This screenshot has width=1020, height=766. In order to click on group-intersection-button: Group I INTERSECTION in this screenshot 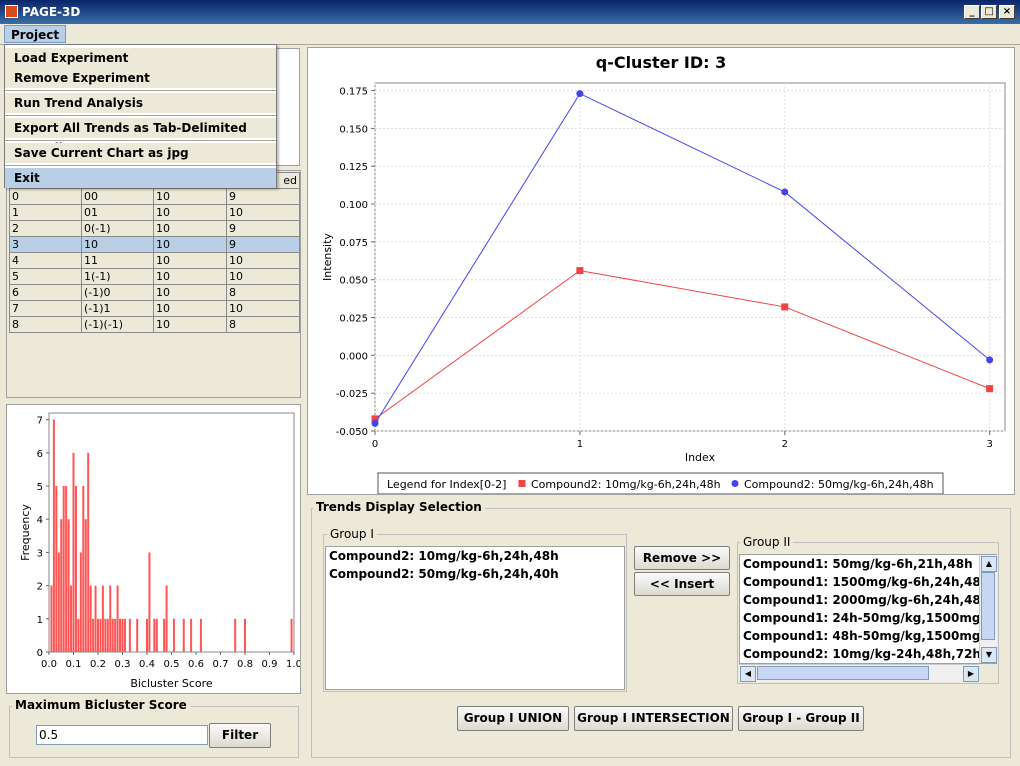, I will do `click(653, 718)`.